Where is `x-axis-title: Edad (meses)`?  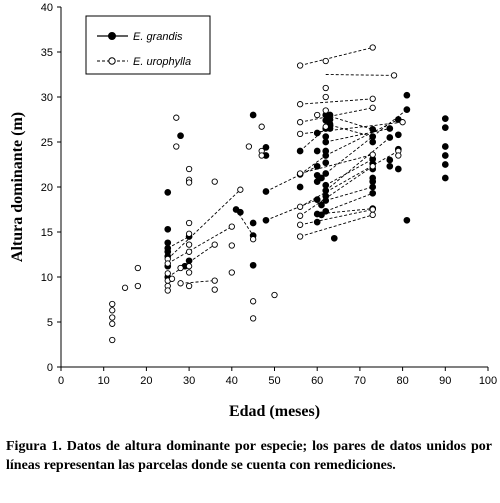
x-axis-title: Edad (meses) is located at coordinates (274, 411).